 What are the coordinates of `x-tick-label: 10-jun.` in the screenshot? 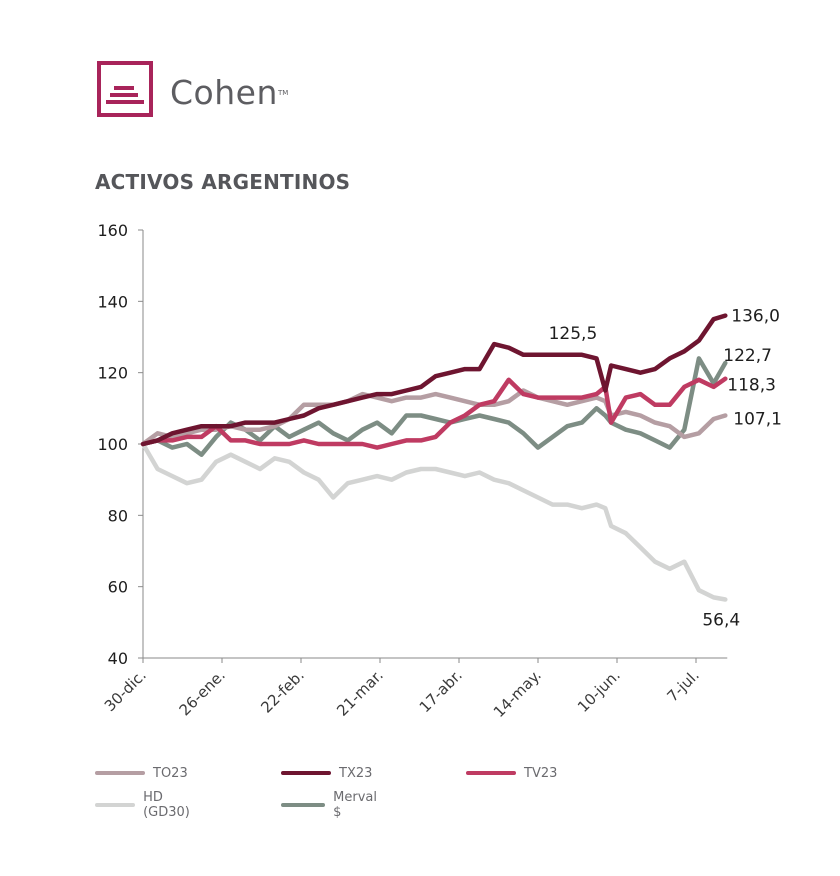 It's located at (599, 691).